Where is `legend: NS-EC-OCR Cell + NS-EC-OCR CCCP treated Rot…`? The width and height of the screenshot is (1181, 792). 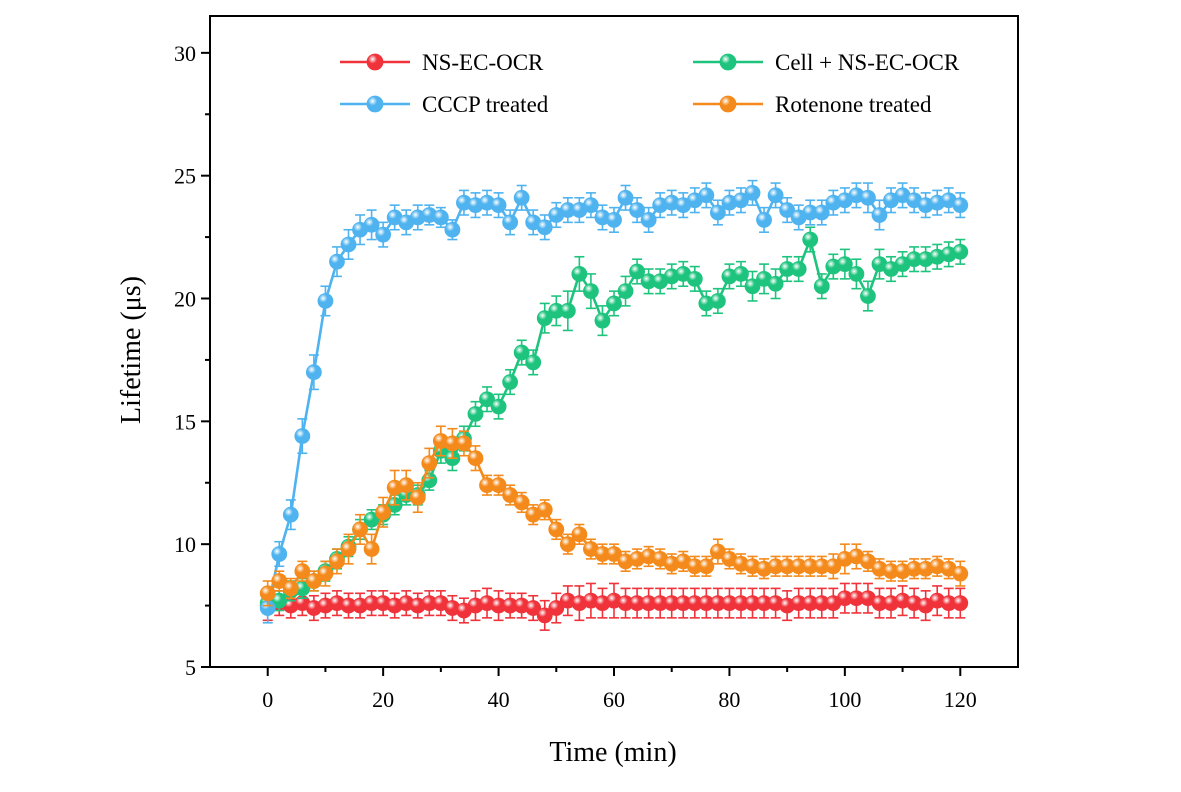
legend: NS-EC-OCR Cell + NS-EC-OCR CCCP treated Rot… is located at coordinates (650, 83).